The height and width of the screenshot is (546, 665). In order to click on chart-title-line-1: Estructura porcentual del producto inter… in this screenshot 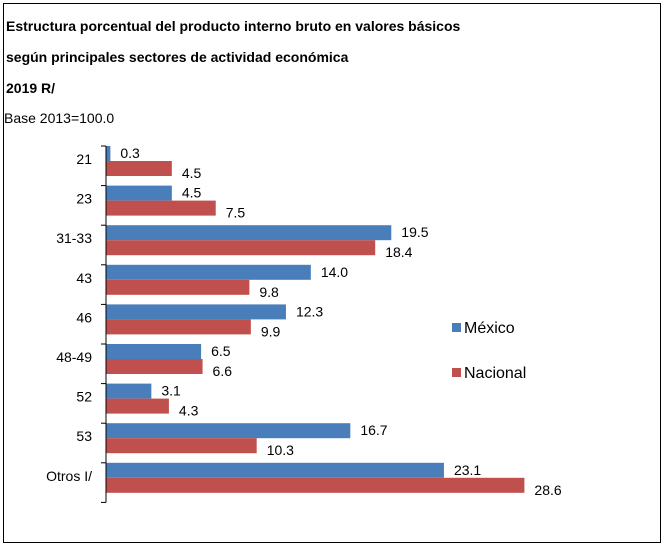, I will do `click(233, 26)`.